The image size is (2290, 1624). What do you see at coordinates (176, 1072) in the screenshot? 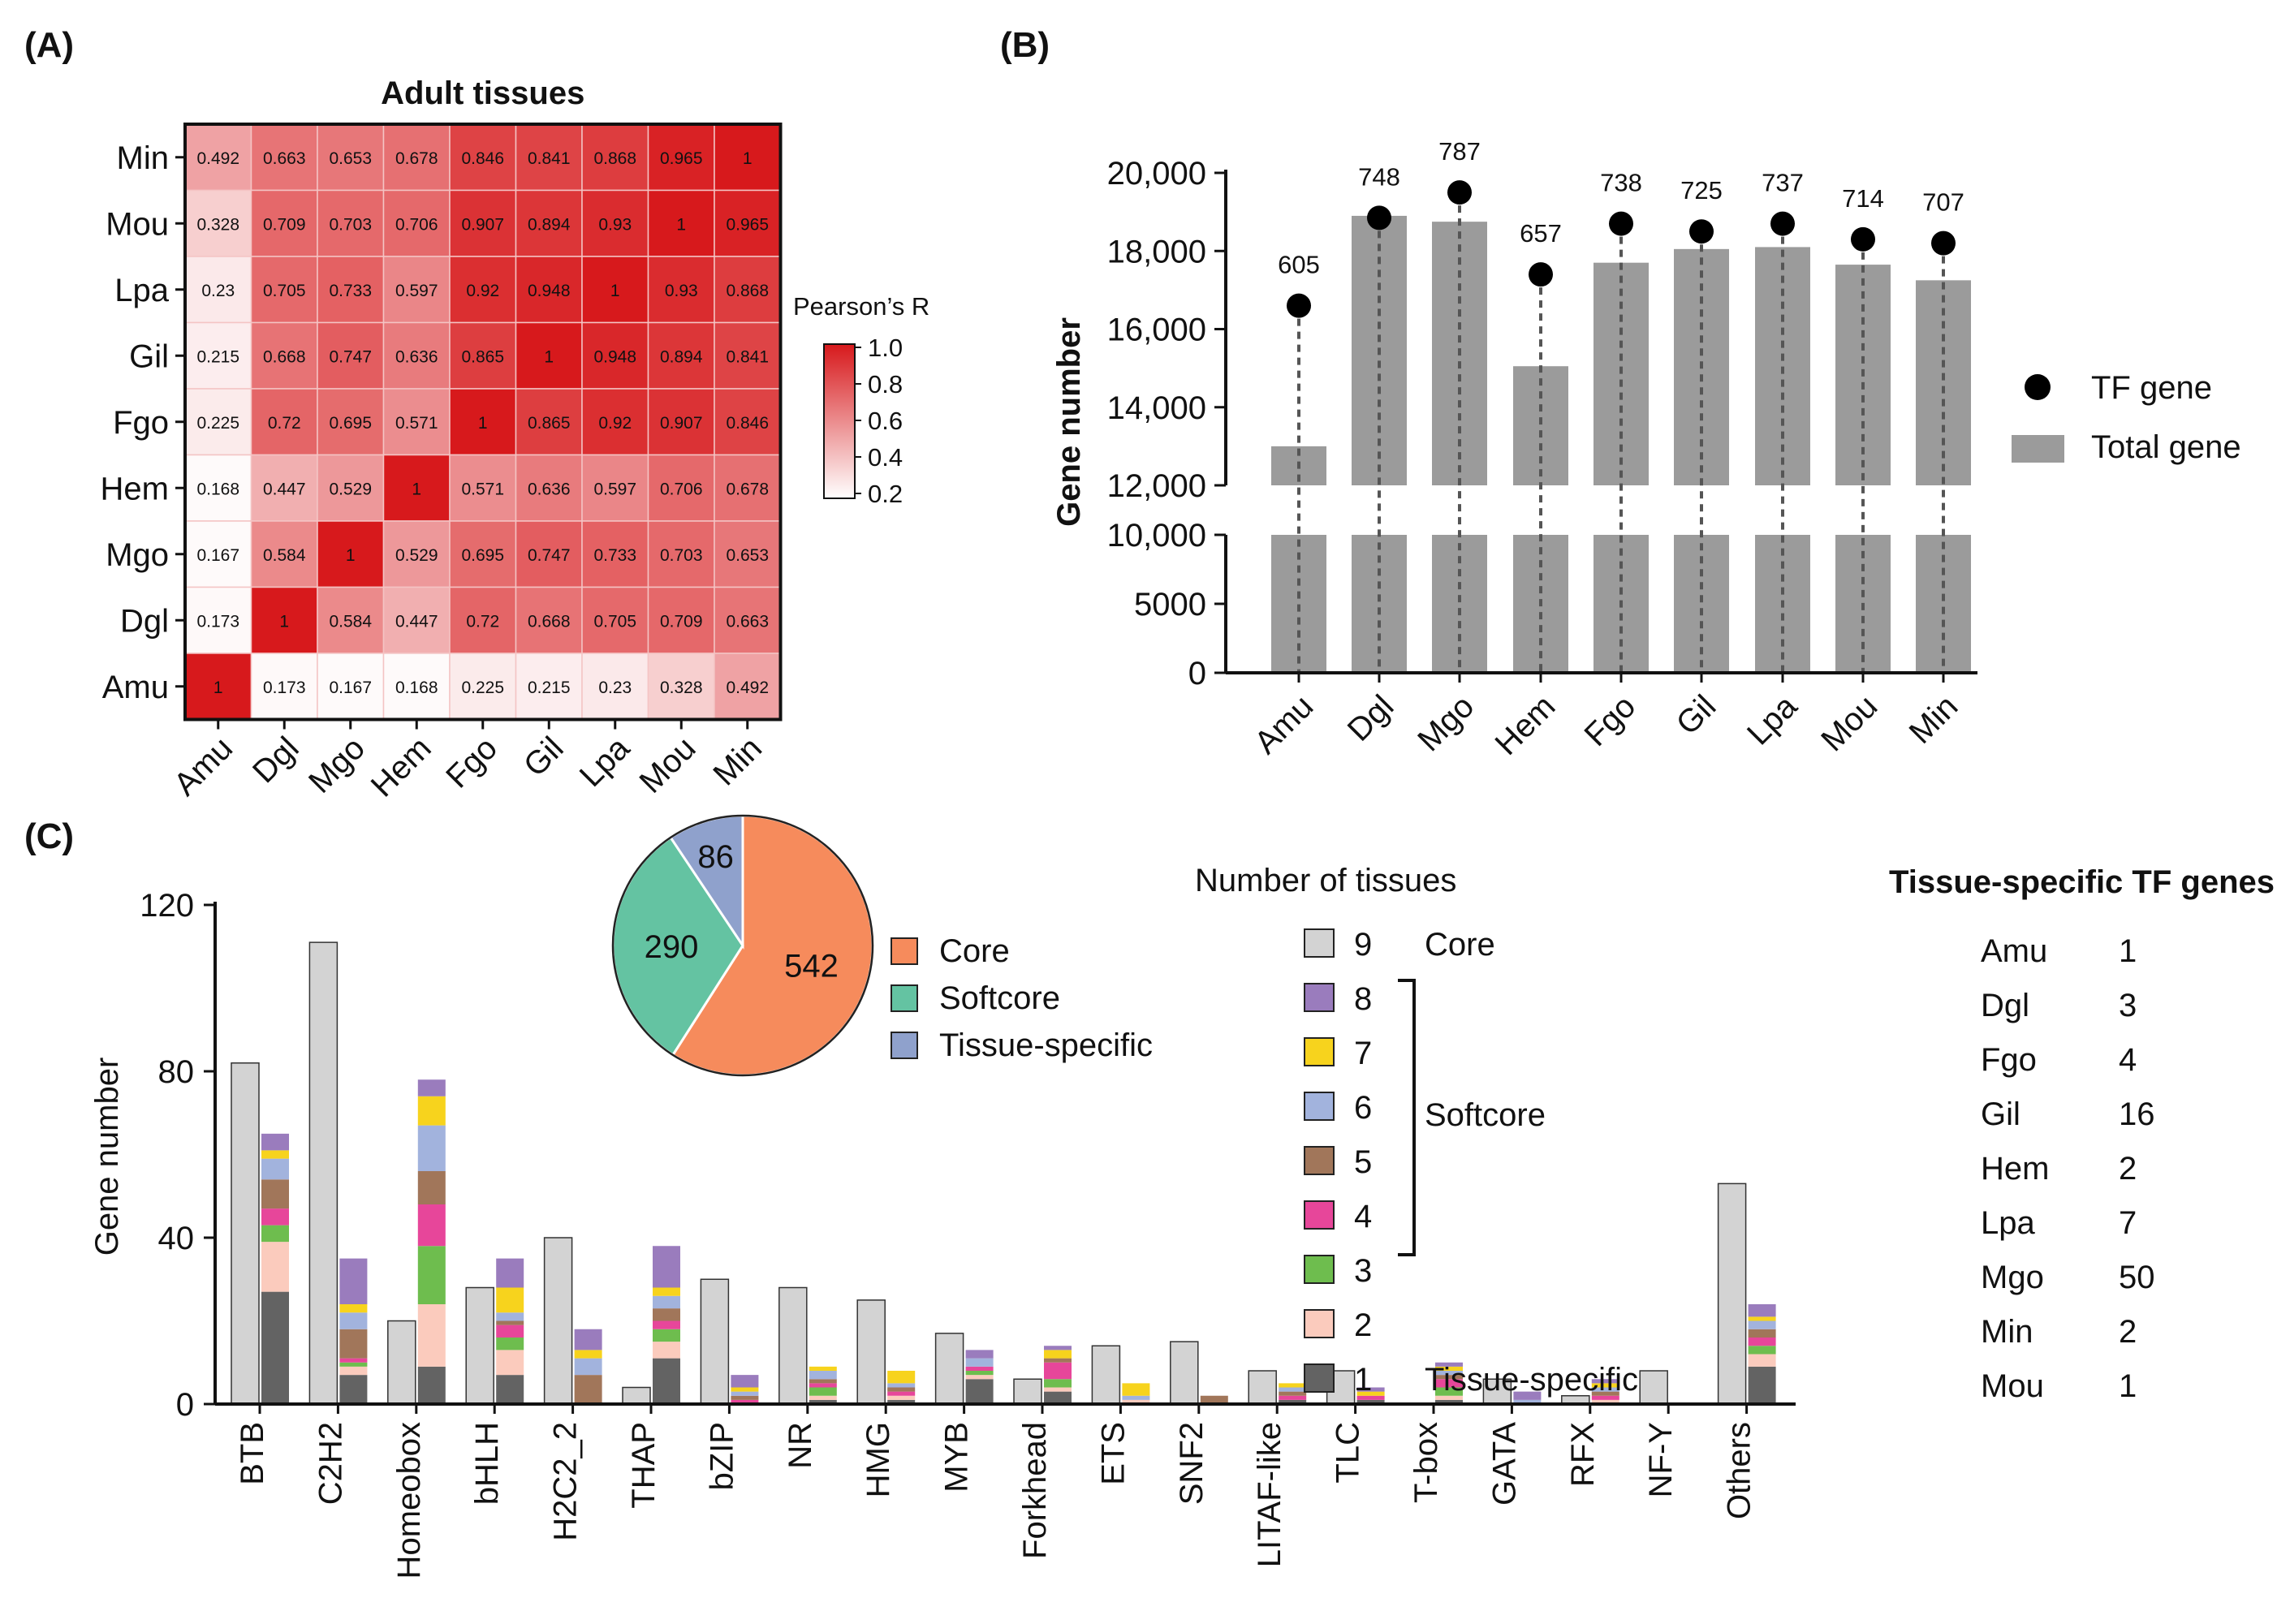
I see `y-tick-label: 80` at bounding box center [176, 1072].